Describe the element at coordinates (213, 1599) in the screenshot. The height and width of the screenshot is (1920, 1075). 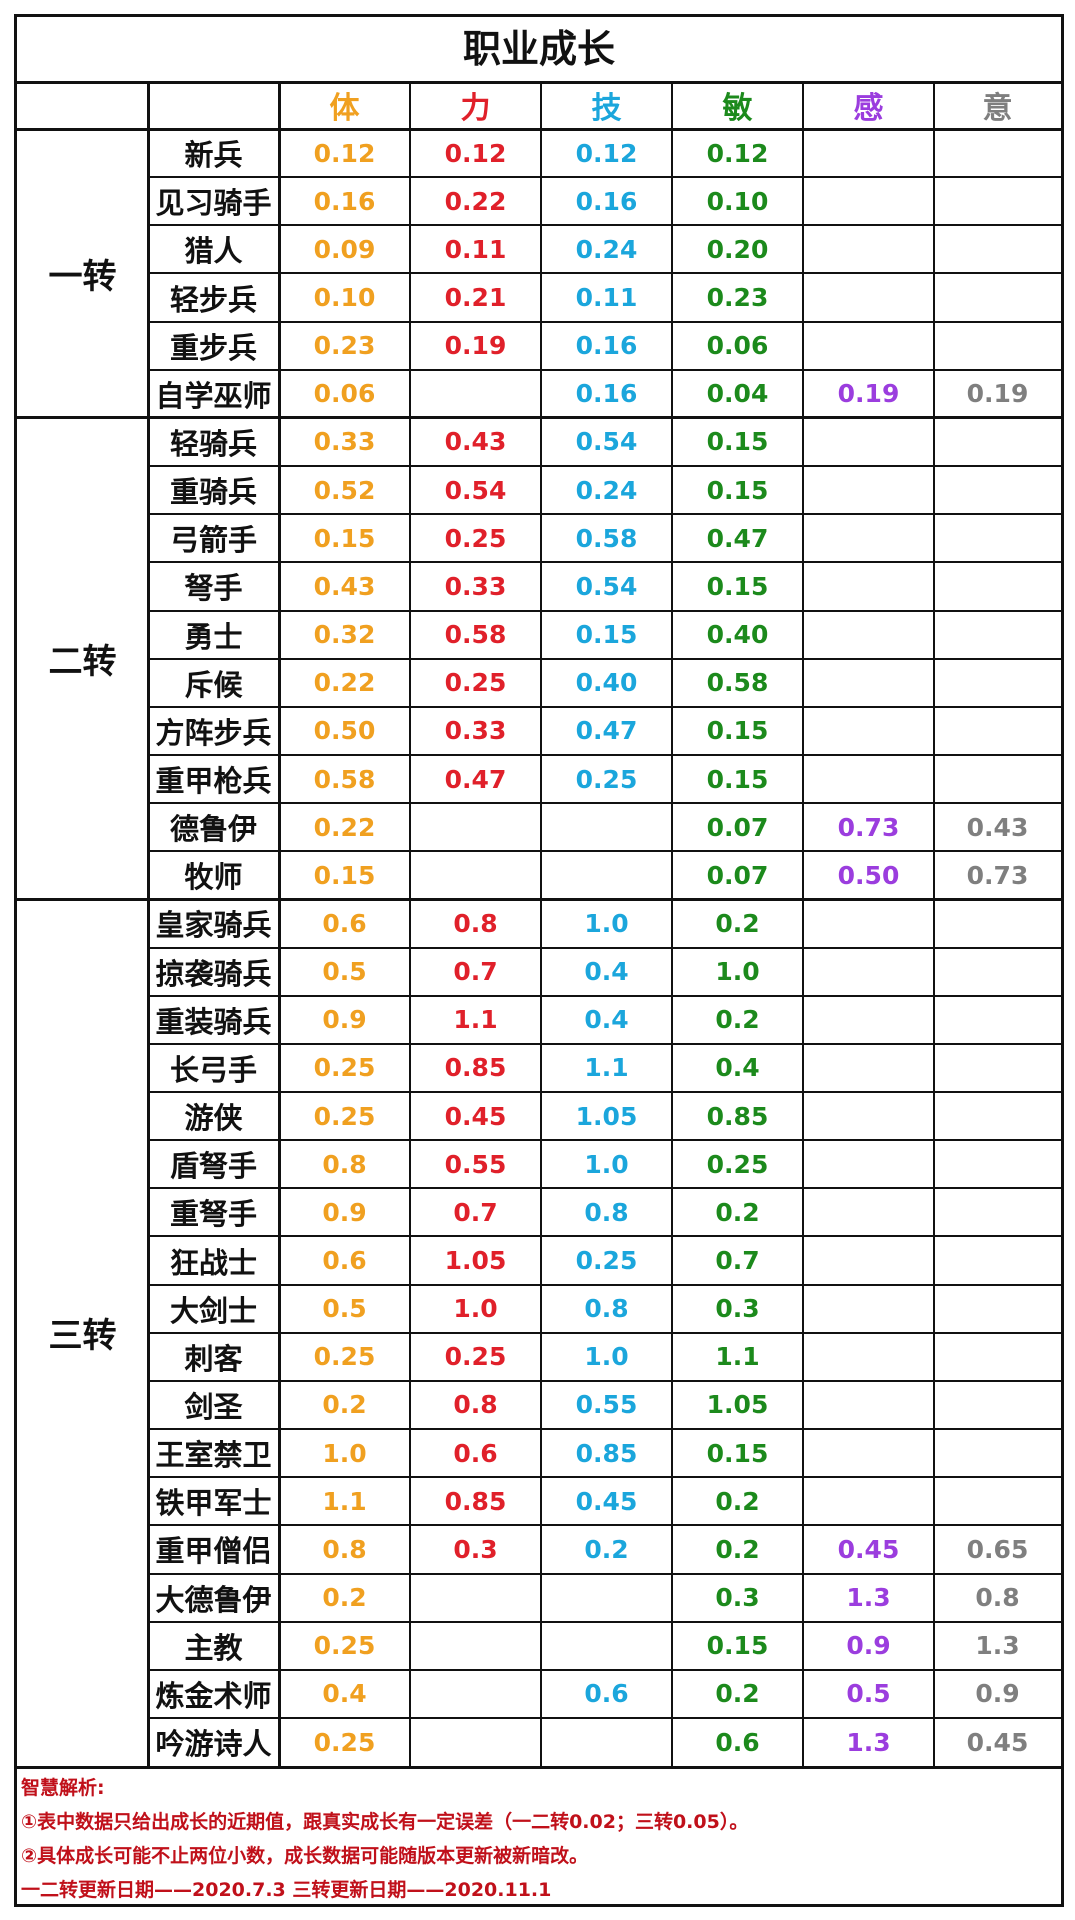
I see `job-name: 大德鲁伊` at that location.